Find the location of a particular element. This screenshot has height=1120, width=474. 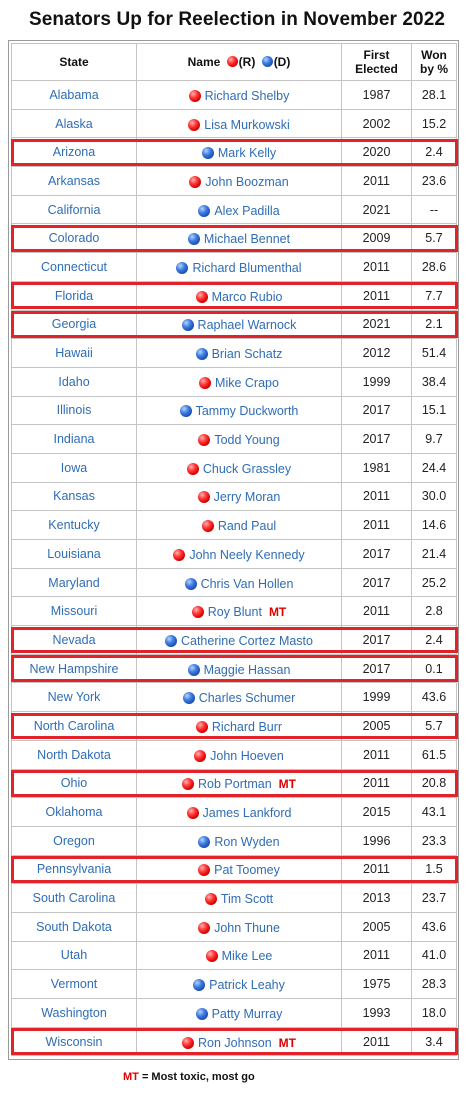

state-cell: Kansas is located at coordinates (74, 496).